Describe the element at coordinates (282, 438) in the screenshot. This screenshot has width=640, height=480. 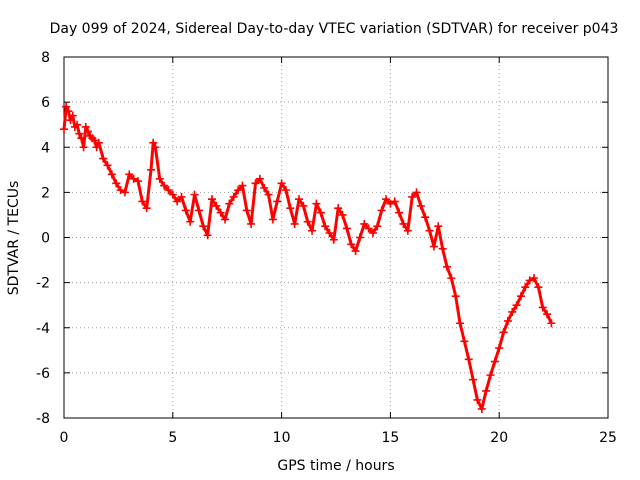
I see `x-tick-label: 10` at that location.